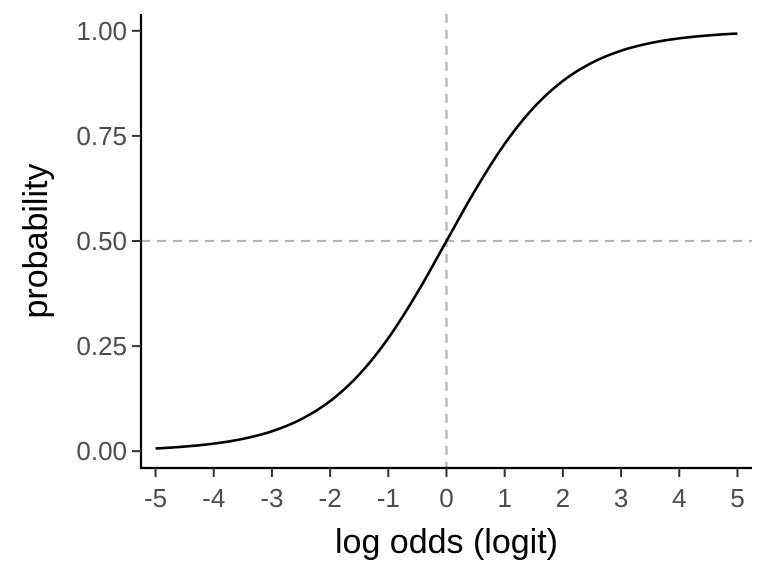 The image size is (768, 576). What do you see at coordinates (271, 498) in the screenshot?
I see `x-tick-label: -3` at bounding box center [271, 498].